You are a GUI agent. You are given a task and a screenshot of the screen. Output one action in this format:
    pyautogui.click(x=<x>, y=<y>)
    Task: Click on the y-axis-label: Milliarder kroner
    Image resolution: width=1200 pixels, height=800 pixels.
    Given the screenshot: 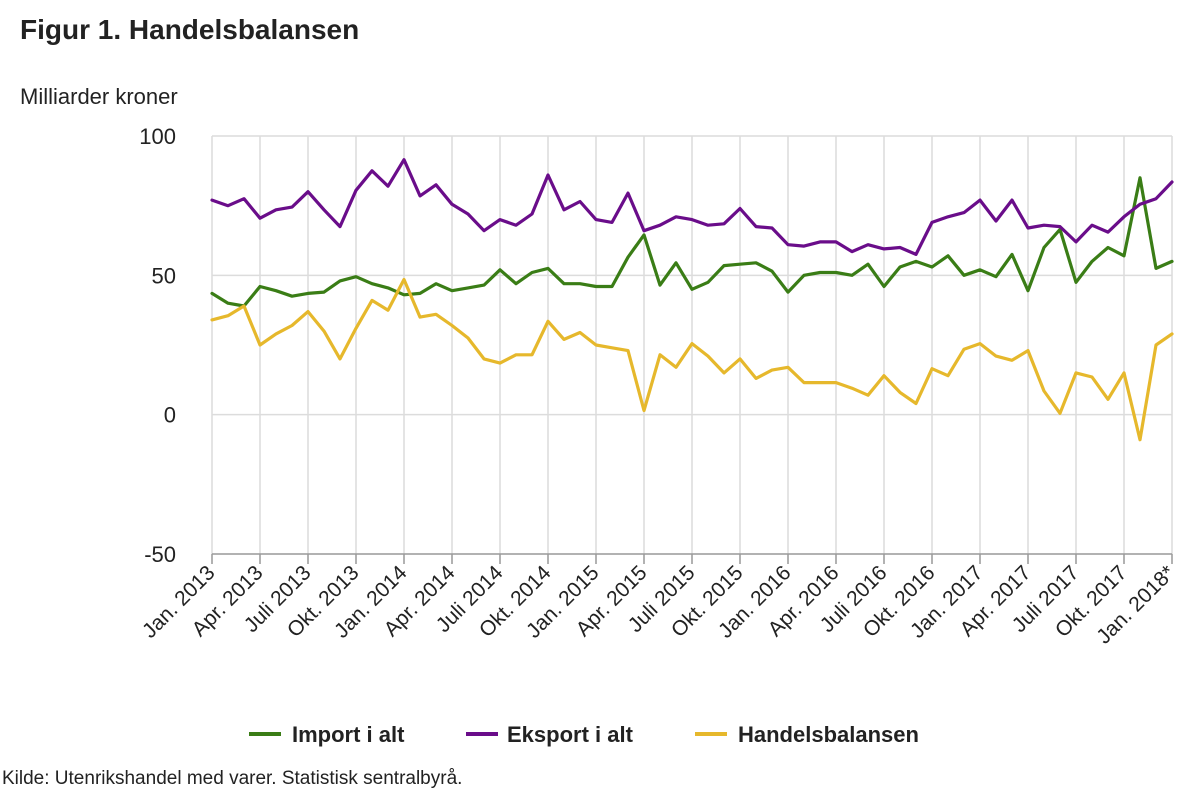 What is the action you would take?
    pyautogui.click(x=99, y=96)
    